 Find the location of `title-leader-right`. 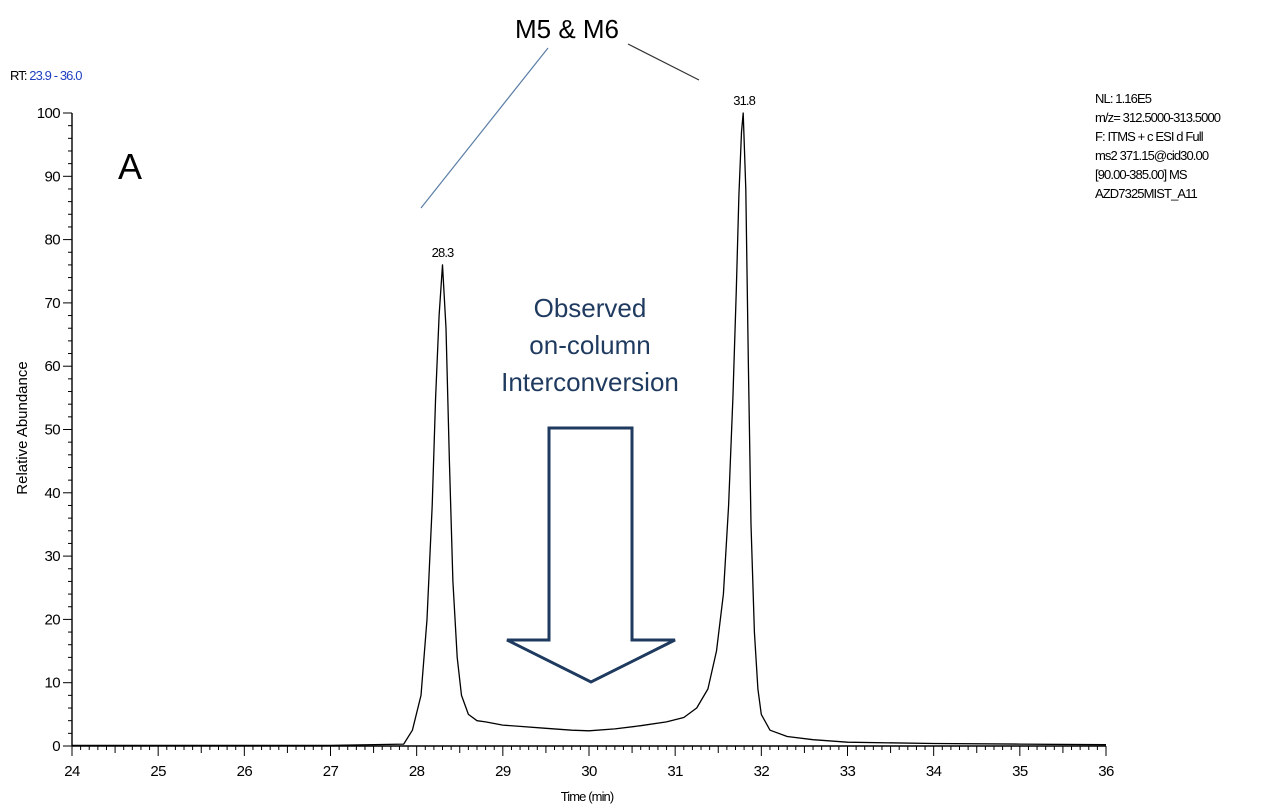

title-leader-right is located at coordinates (663, 62).